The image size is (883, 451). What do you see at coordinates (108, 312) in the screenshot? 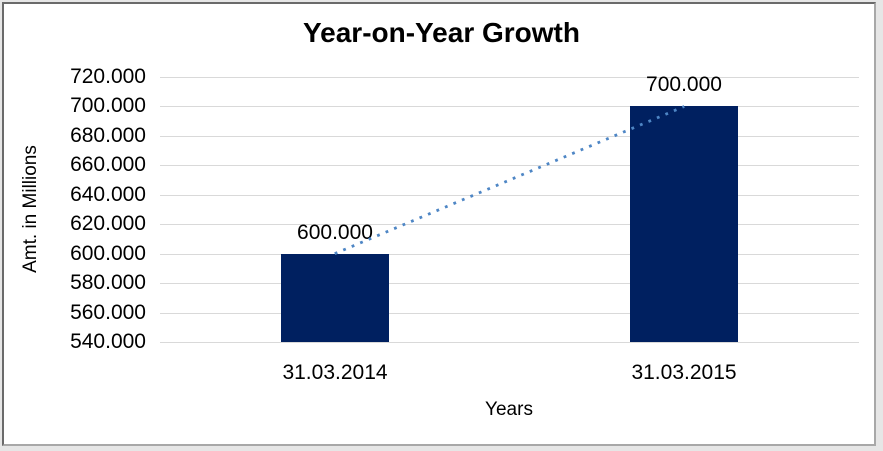
I see `y-tick-label: 560.000` at bounding box center [108, 312].